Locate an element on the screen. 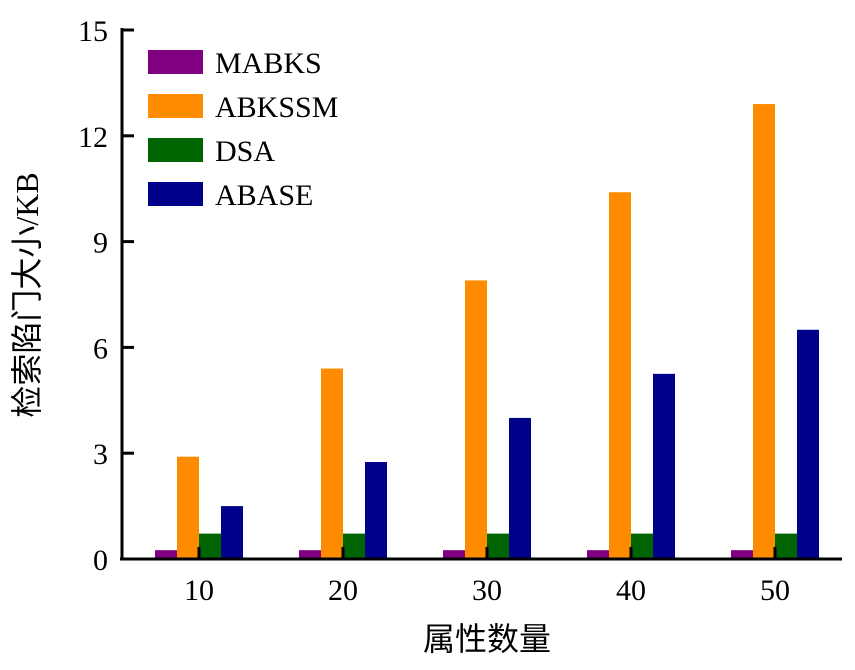 Image resolution: width=855 pixels, height=670 pixels. x-tick-label: 50 is located at coordinates (775, 590).